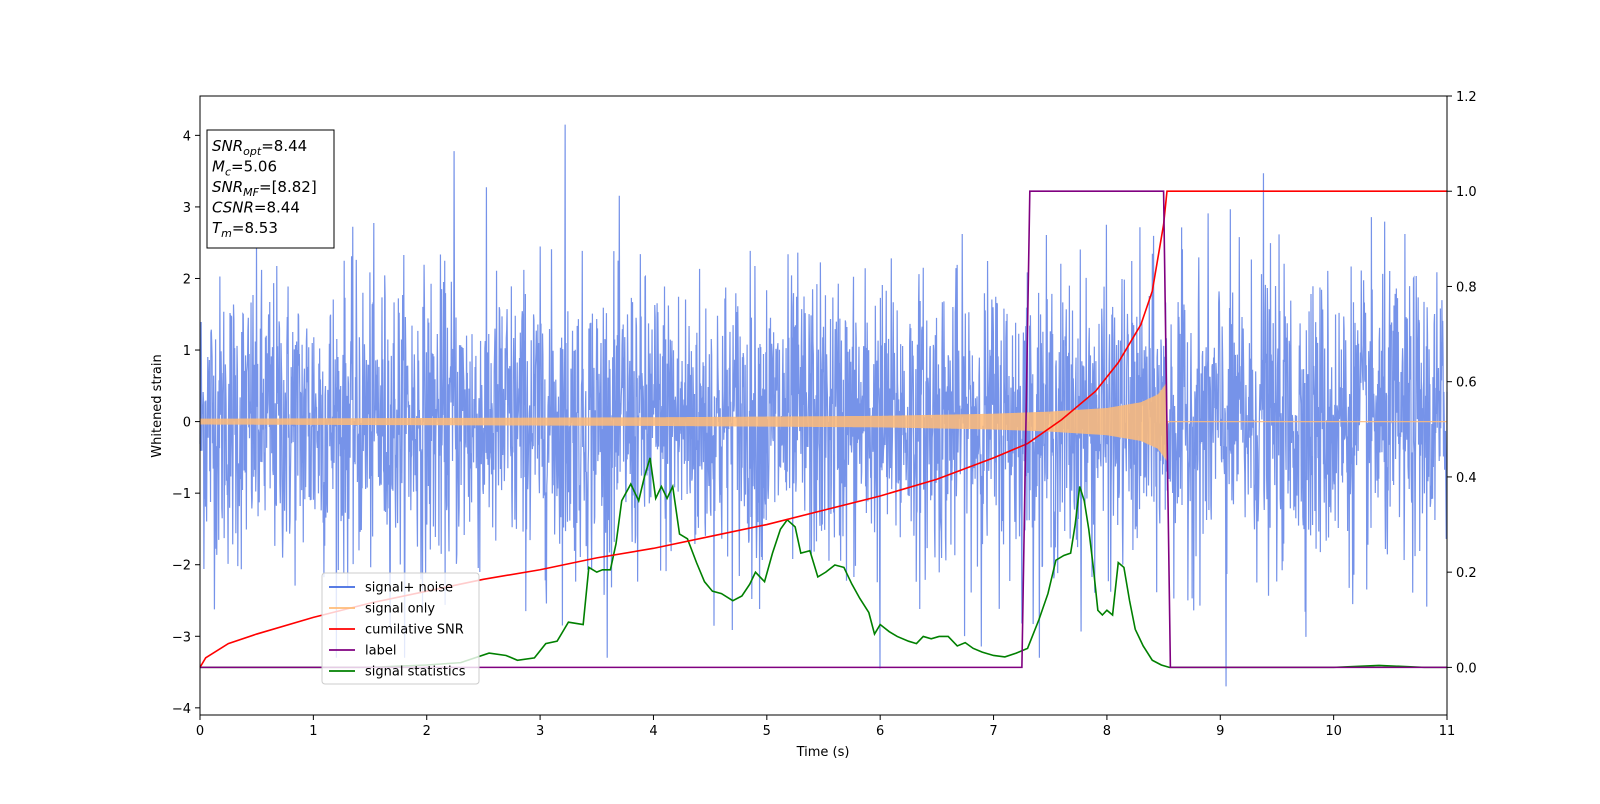 The height and width of the screenshot is (804, 1600). What do you see at coordinates (1466, 383) in the screenshot?
I see `y-right-tick-label: 0.6` at bounding box center [1466, 383].